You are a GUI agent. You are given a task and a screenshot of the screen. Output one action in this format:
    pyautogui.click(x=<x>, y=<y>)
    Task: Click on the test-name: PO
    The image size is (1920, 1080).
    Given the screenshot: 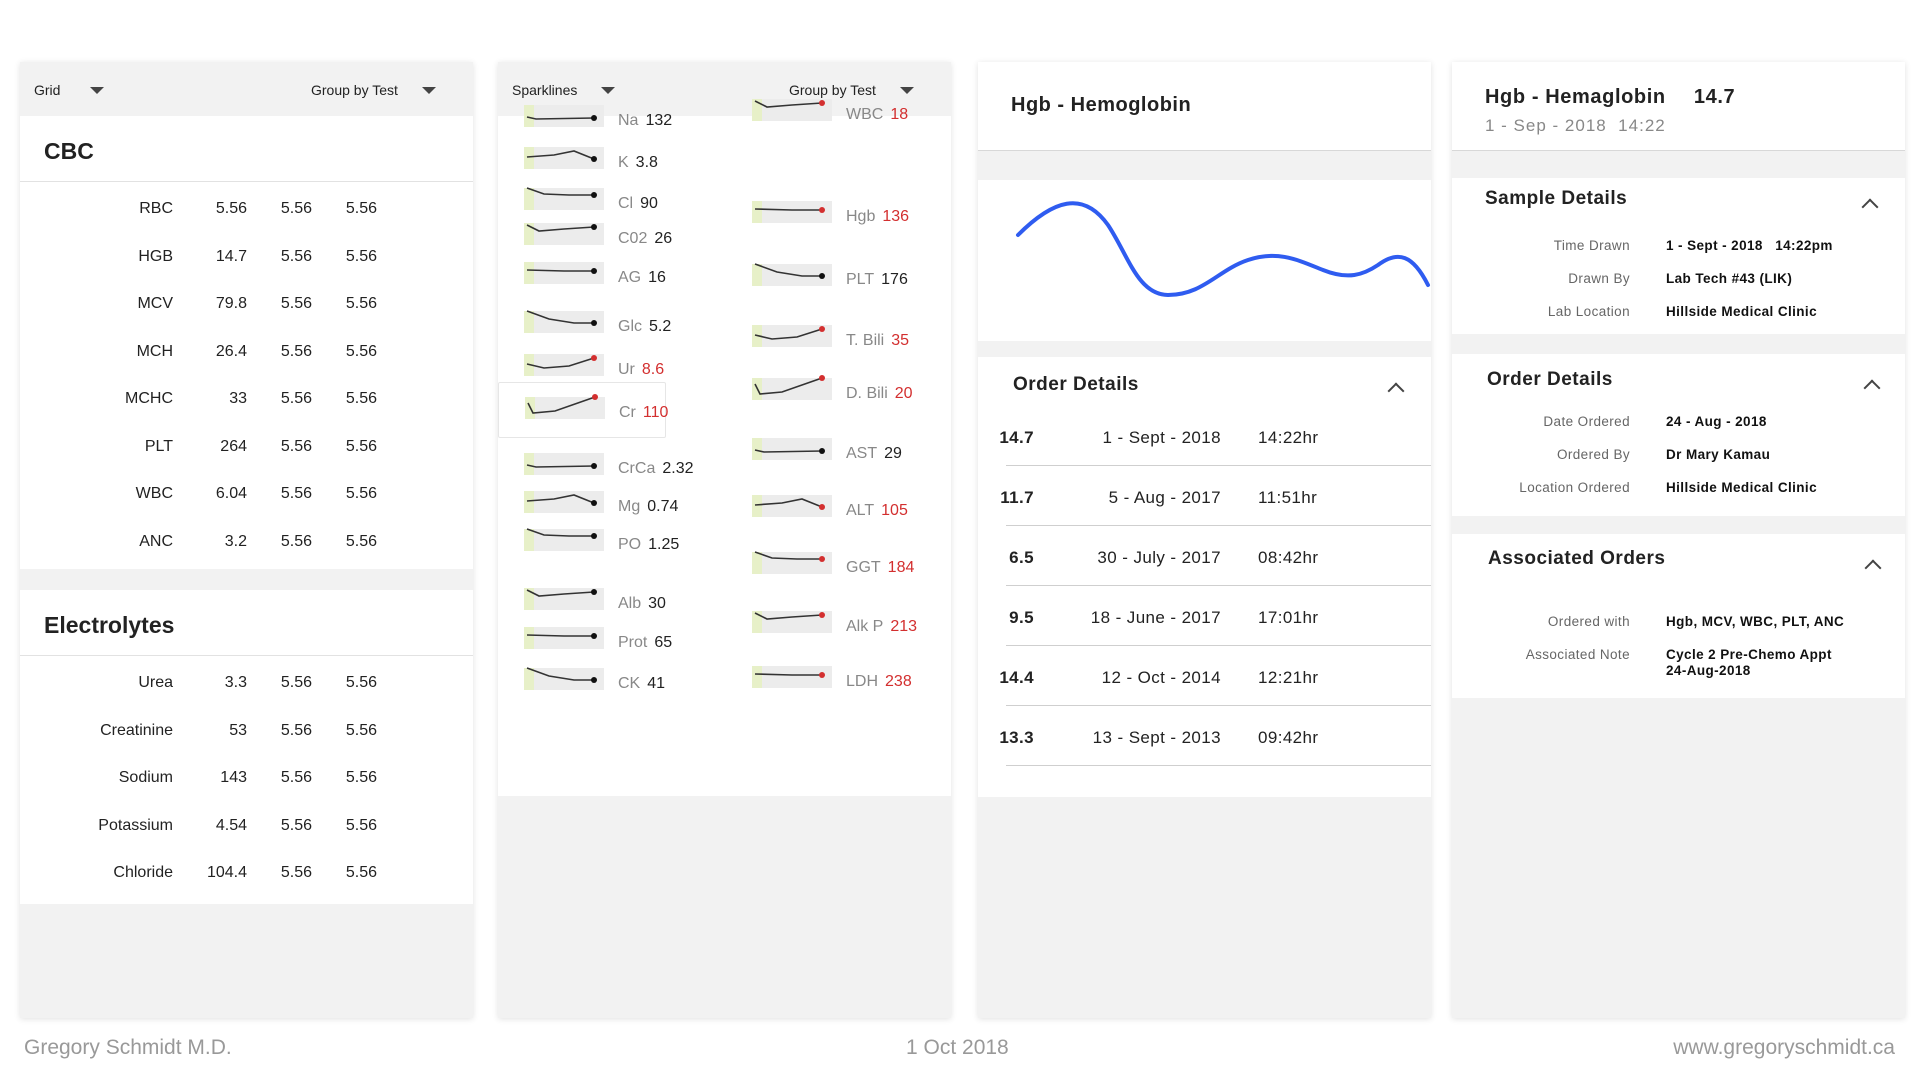 What is the action you would take?
    pyautogui.click(x=630, y=544)
    